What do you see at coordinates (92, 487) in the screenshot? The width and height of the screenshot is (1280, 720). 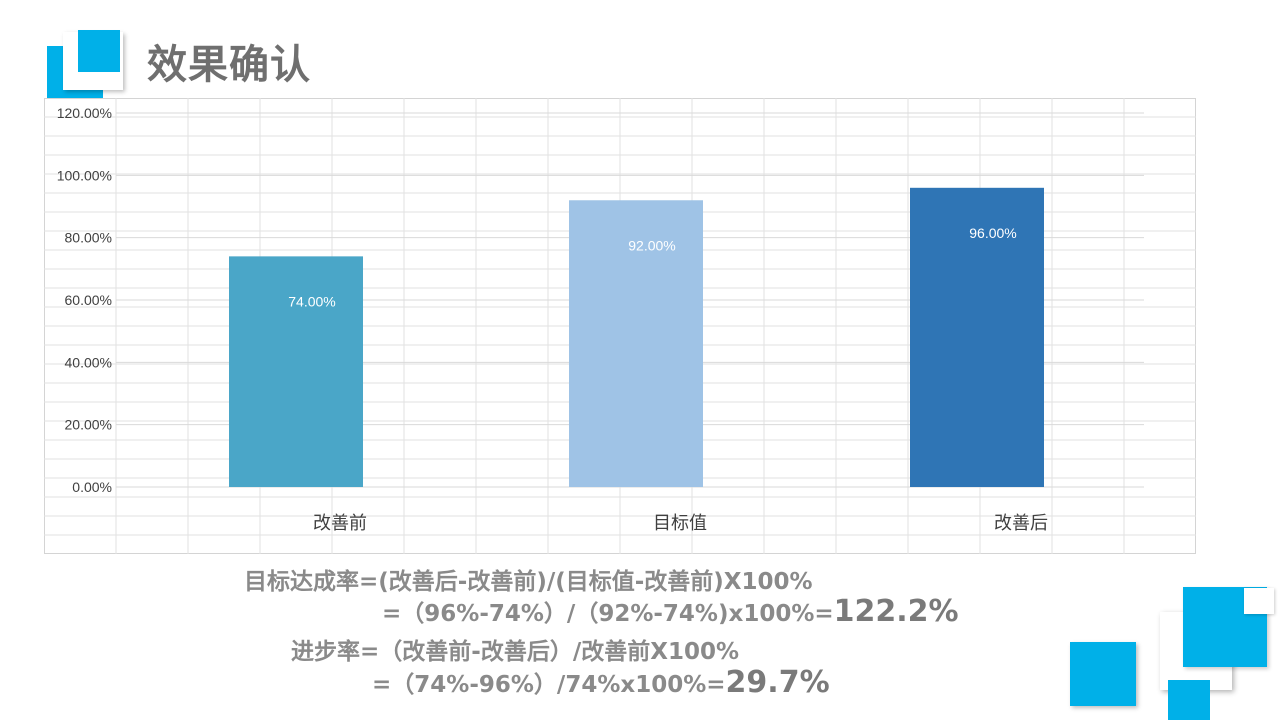 I see `y-tick-label: 0.00%` at bounding box center [92, 487].